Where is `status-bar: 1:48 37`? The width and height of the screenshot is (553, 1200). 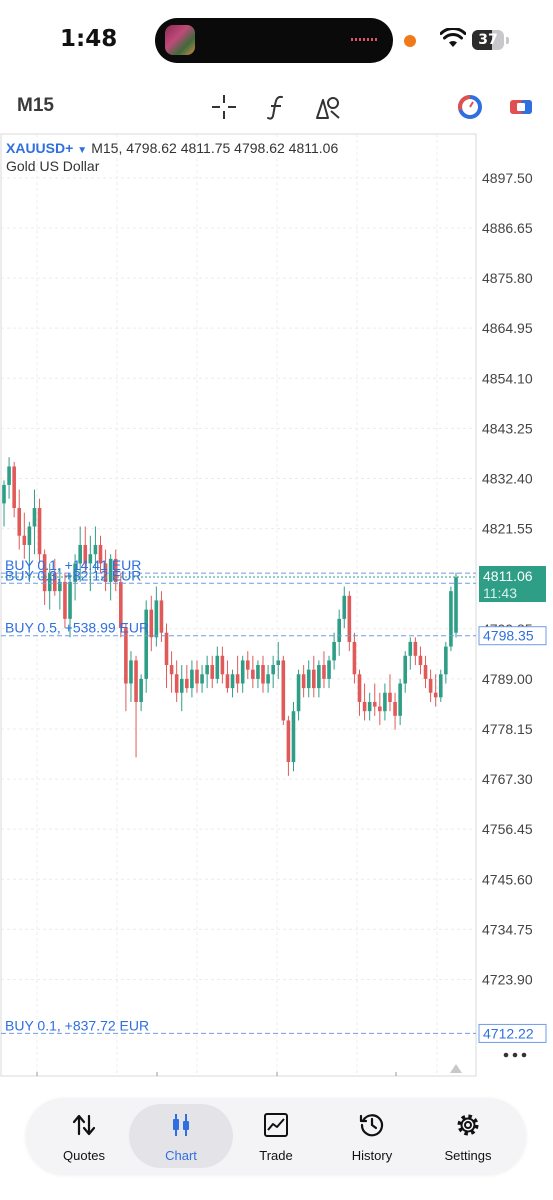
status-bar: 1:48 37 is located at coordinates (276, 40).